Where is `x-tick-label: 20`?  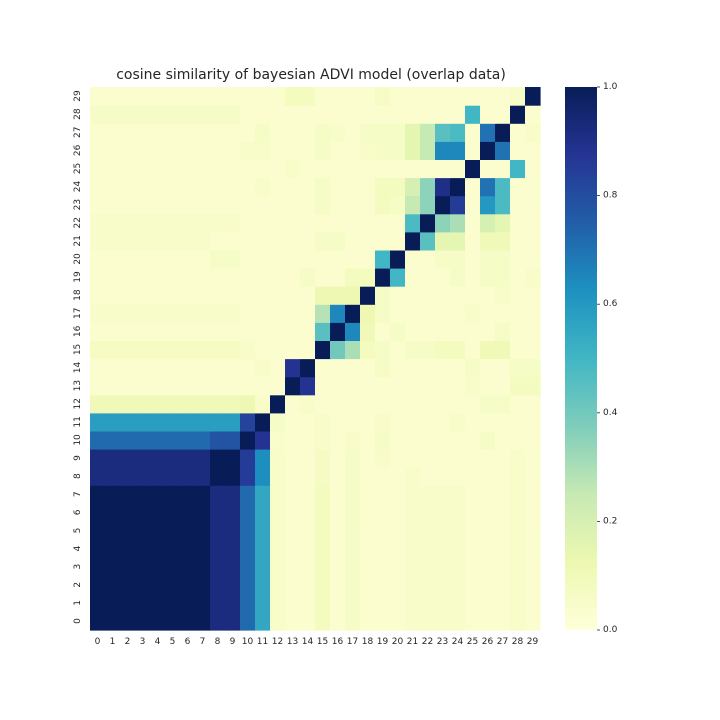 x-tick-label: 20 is located at coordinates (398, 642).